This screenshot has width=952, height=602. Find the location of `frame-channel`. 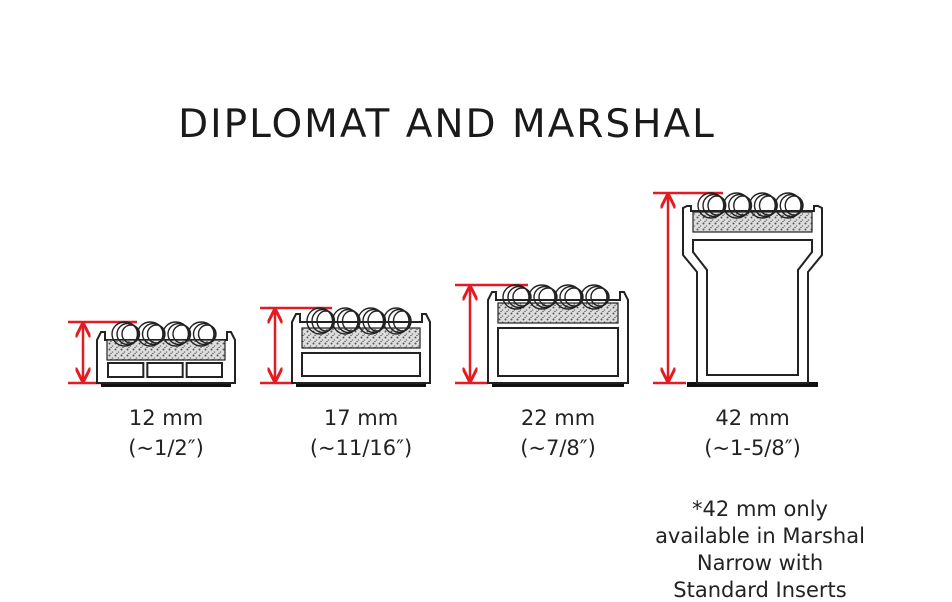

frame-channel is located at coordinates (752, 307).